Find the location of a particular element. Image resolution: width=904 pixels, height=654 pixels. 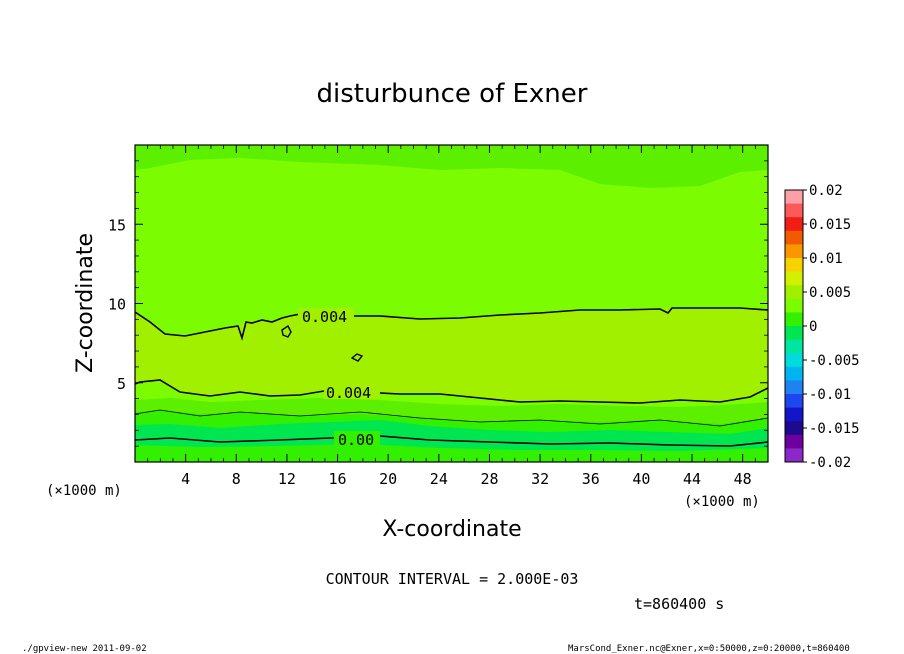

contour-line-0.00 is located at coordinates (451, 441).